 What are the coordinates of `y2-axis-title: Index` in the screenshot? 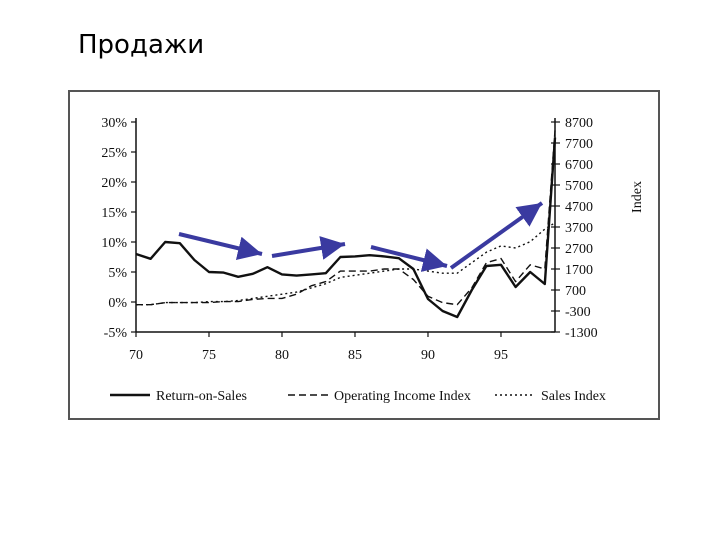 It's located at (637, 197).